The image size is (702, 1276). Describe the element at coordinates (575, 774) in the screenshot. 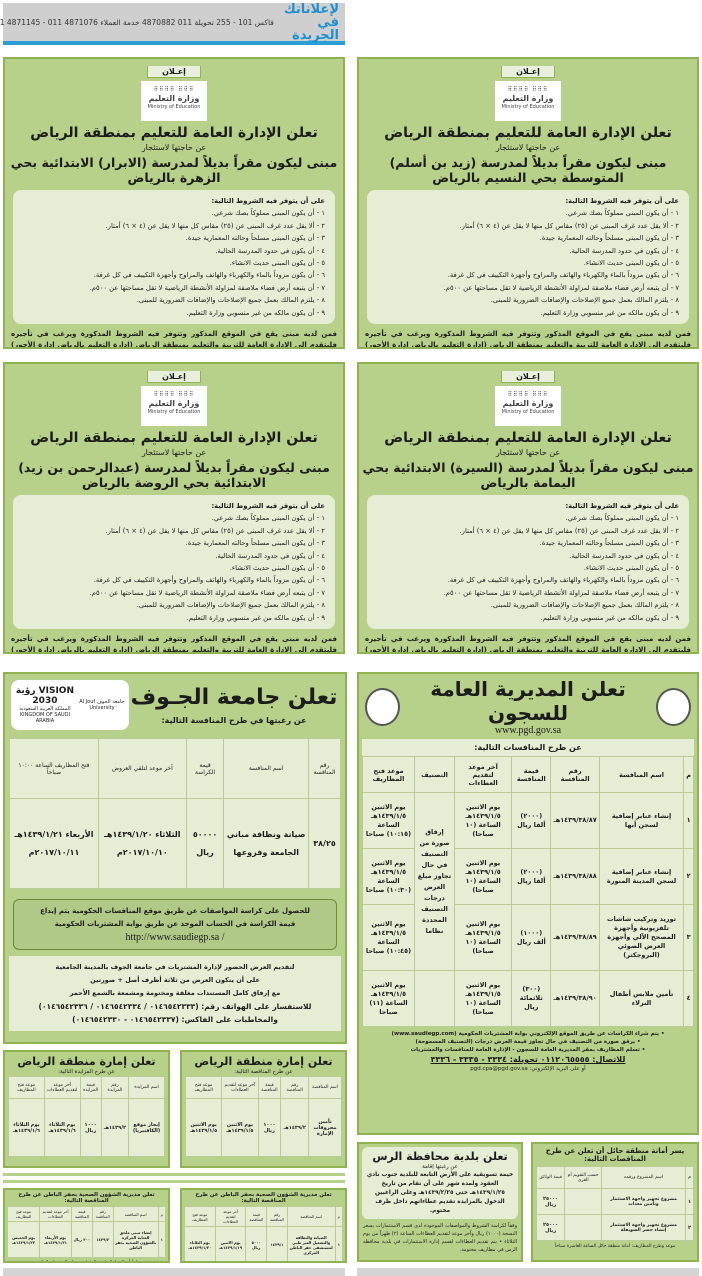

I see `table-header: رقم المنافسة` at that location.